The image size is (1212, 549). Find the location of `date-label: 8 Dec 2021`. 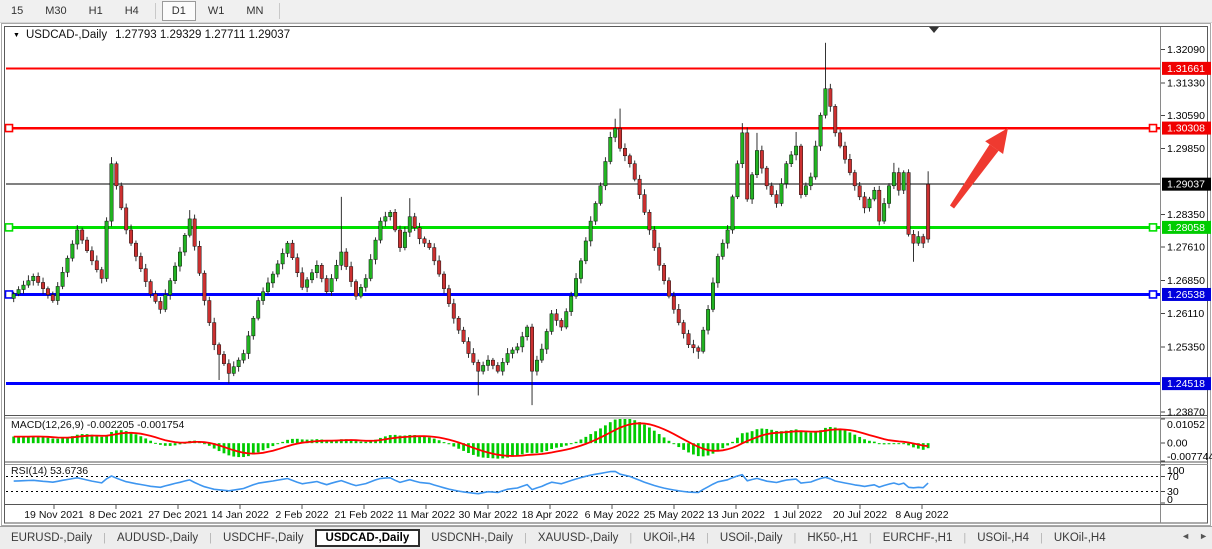

date-label: 8 Dec 2021 is located at coordinates (116, 515).